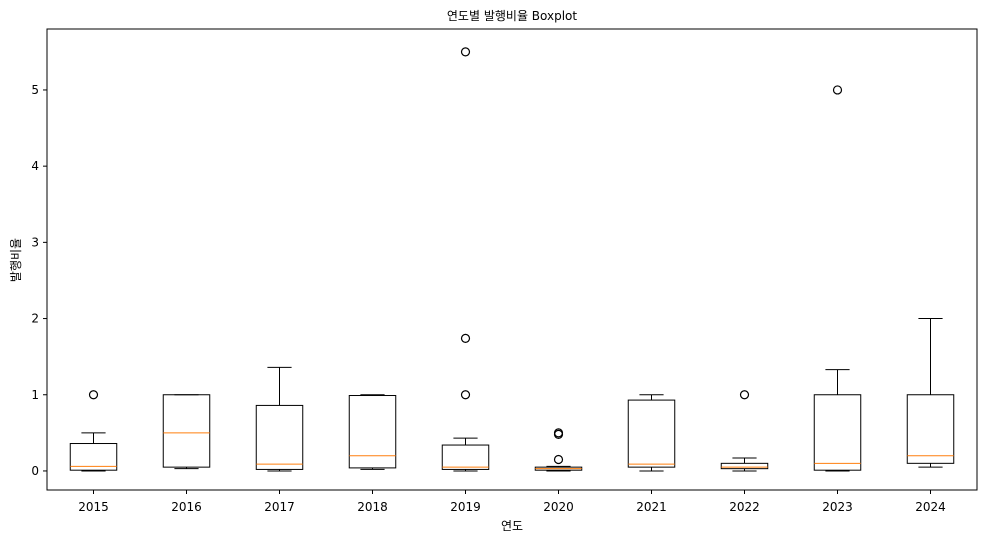 The image size is (987, 544). What do you see at coordinates (35, 471) in the screenshot?
I see `y-tick-label: 0` at bounding box center [35, 471].